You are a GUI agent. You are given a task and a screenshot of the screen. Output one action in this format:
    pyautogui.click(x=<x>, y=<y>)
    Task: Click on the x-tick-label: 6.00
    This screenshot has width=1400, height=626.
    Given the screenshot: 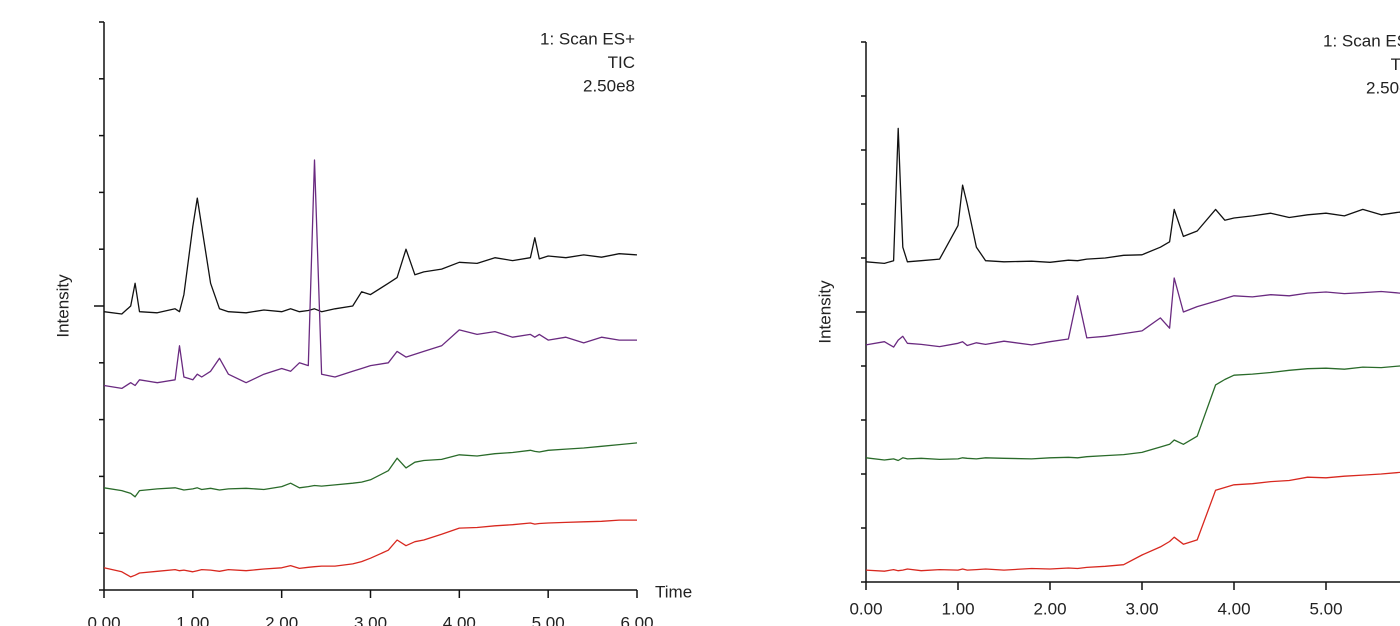 What is the action you would take?
    pyautogui.click(x=636, y=619)
    